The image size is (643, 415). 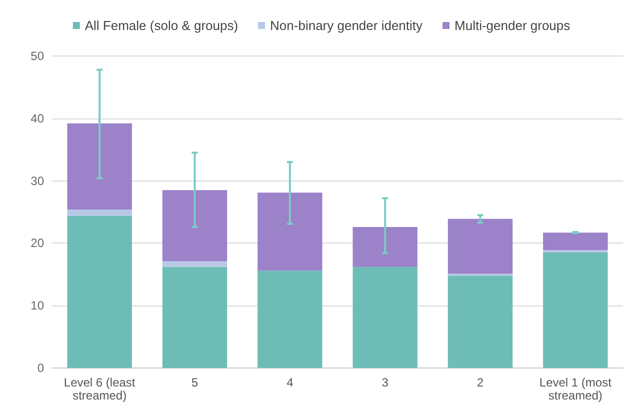 I want to click on x-tick-label: Level 6 (least streamed), so click(x=100, y=389).